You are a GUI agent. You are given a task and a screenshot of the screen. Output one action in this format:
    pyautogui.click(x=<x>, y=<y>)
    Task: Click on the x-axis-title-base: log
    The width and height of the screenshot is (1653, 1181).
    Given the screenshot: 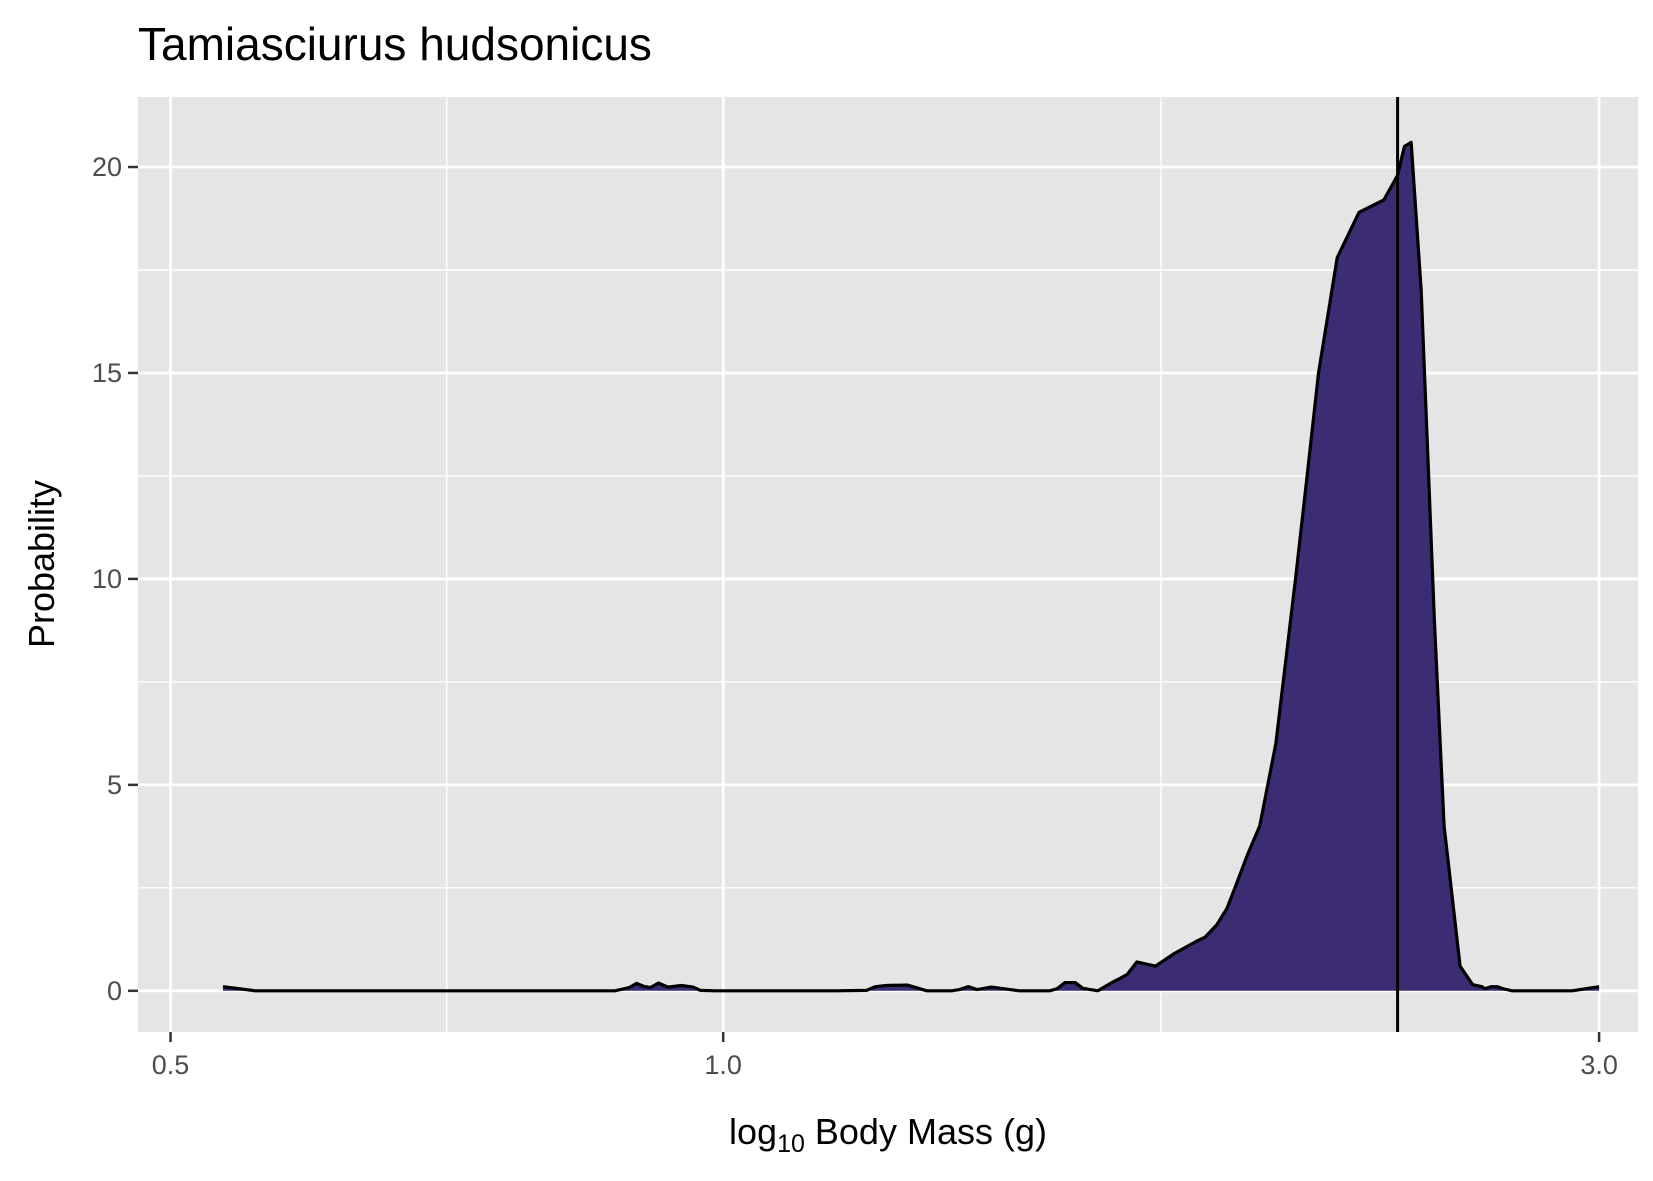 What is the action you would take?
    pyautogui.click(x=753, y=1131)
    